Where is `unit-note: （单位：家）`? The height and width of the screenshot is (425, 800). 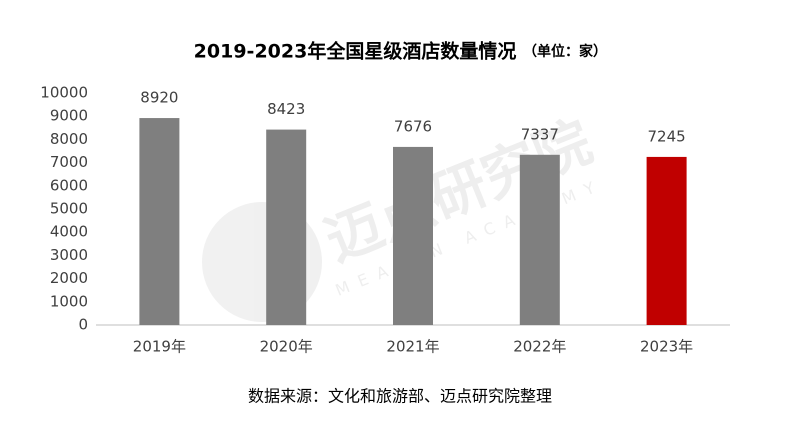
unit-note: （单位：家） is located at coordinates (565, 51).